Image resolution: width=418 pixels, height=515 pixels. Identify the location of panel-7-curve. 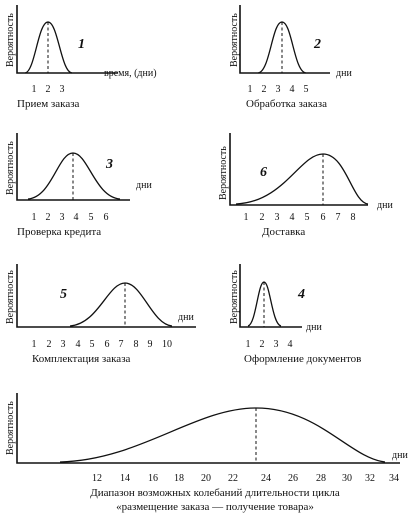
(222, 435).